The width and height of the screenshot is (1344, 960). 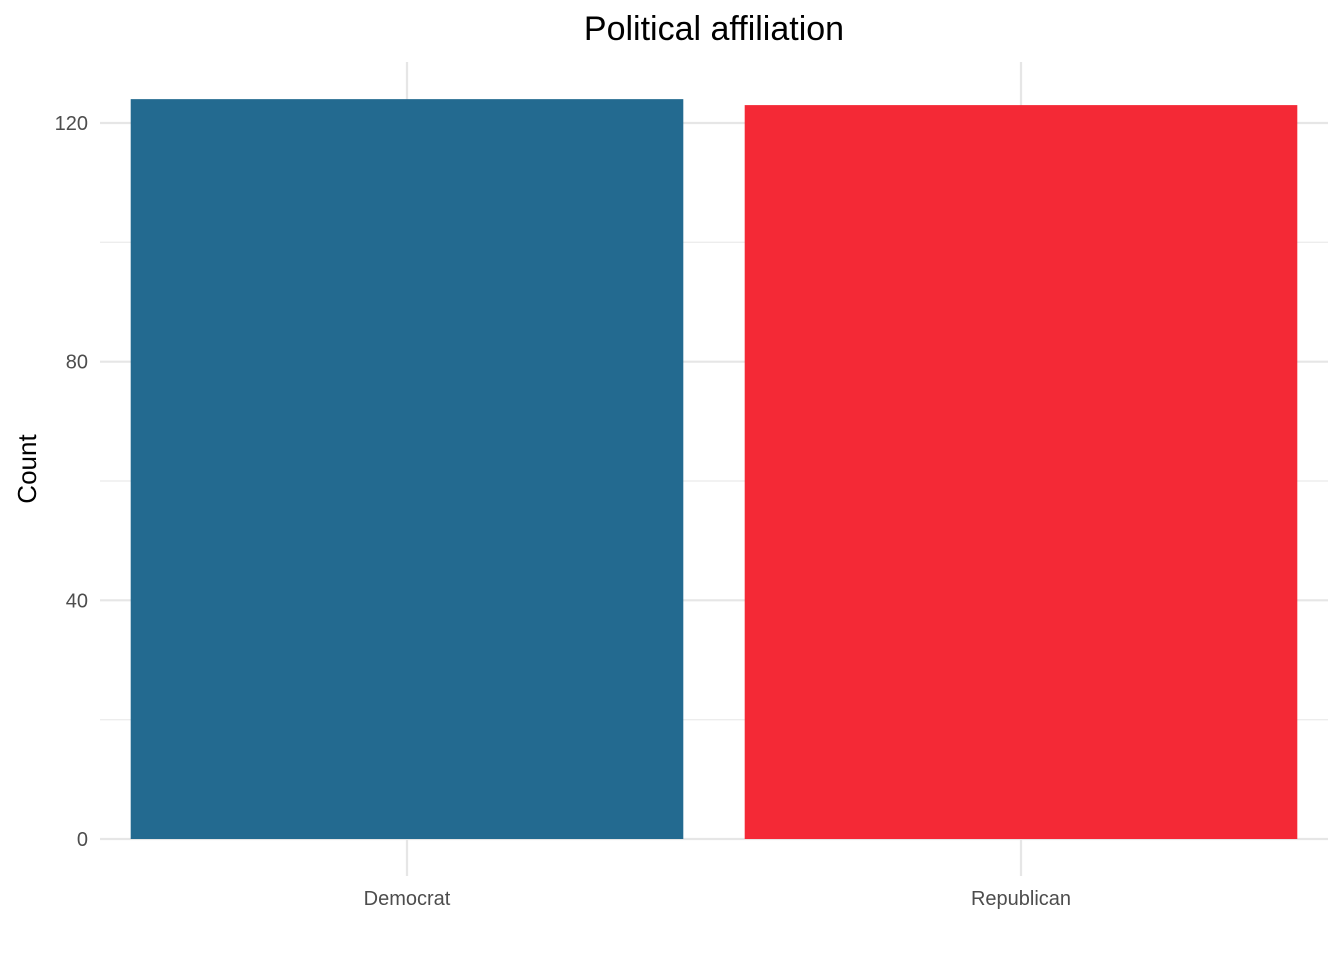 What do you see at coordinates (717, 899) in the screenshot?
I see `x-tick-labels: Democrat Republican` at bounding box center [717, 899].